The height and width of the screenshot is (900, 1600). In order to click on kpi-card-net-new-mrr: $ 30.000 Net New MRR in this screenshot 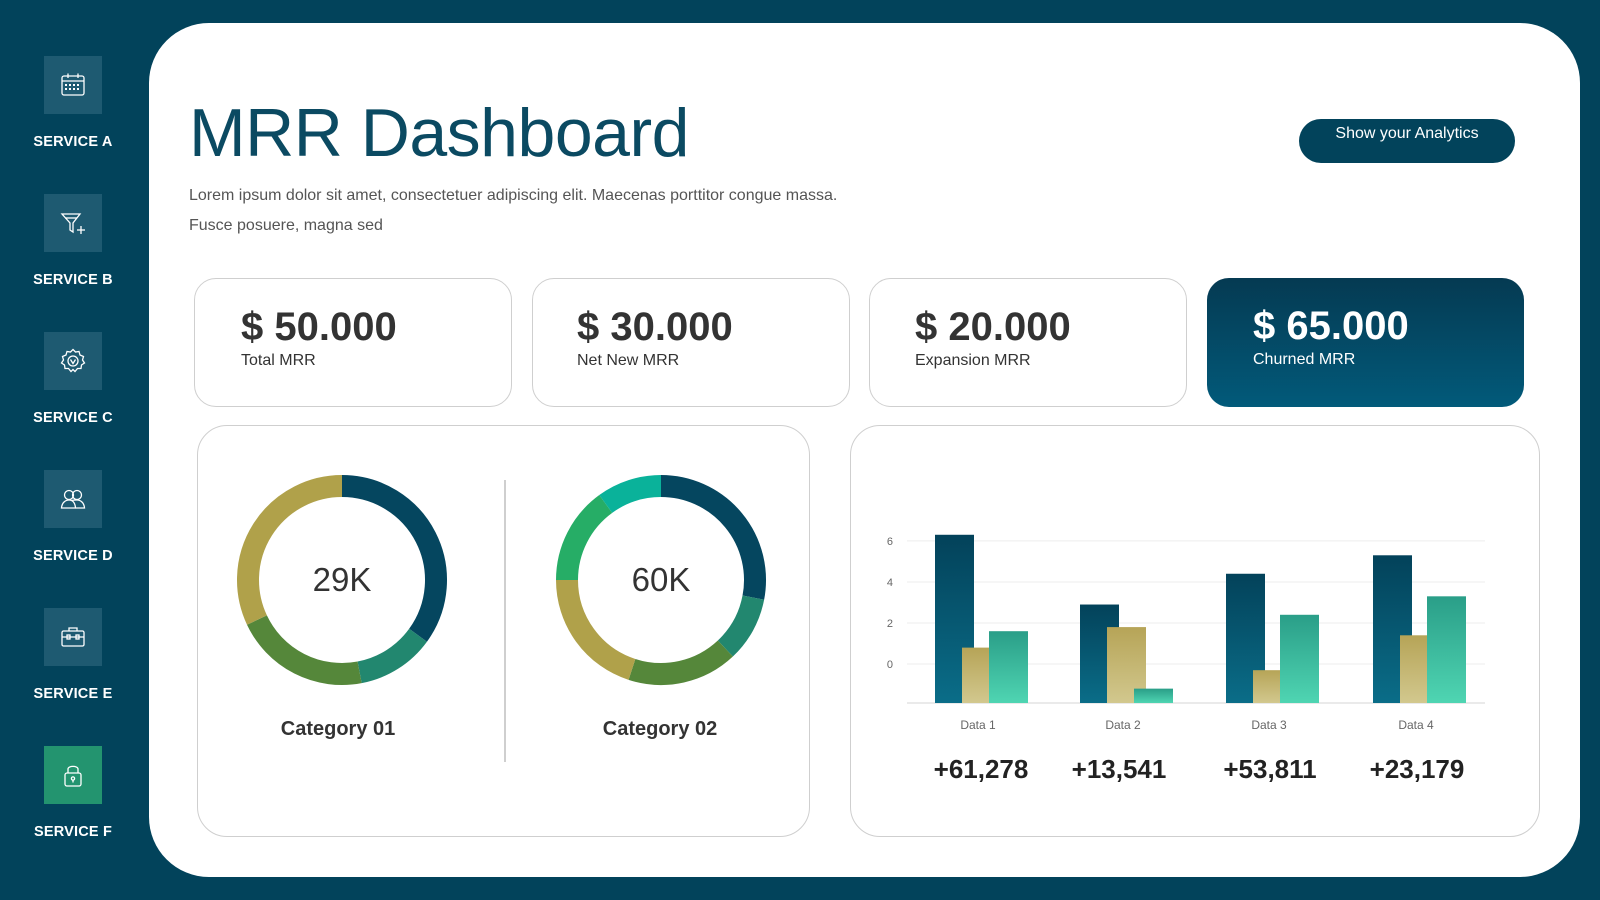, I will do `click(691, 342)`.